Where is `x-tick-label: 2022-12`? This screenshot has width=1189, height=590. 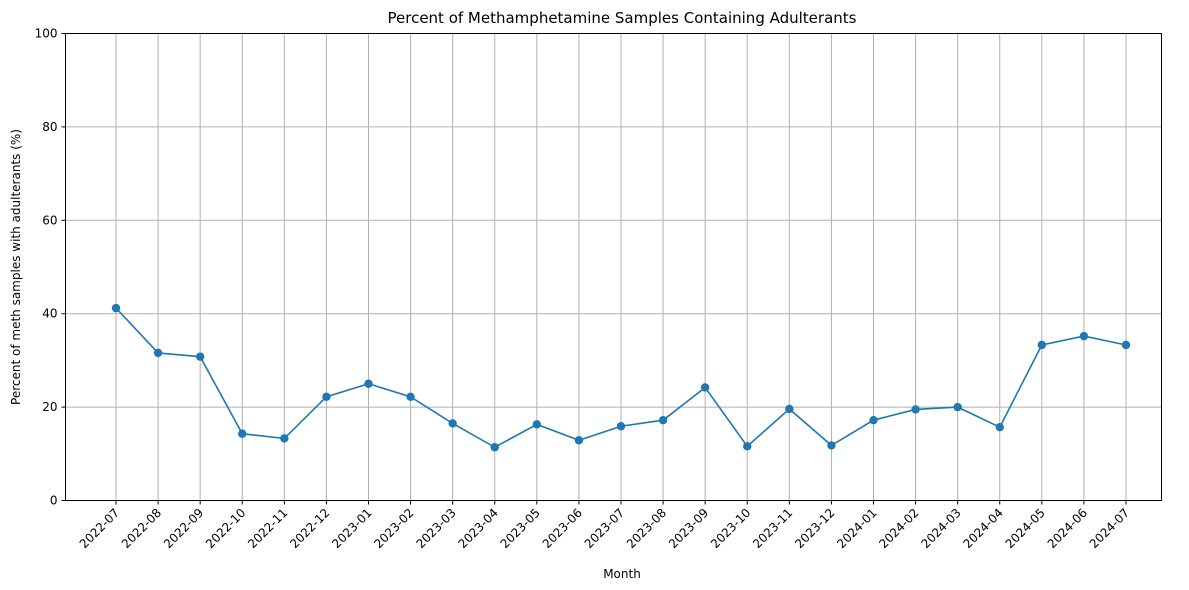
x-tick-label: 2022-12 is located at coordinates (309, 528).